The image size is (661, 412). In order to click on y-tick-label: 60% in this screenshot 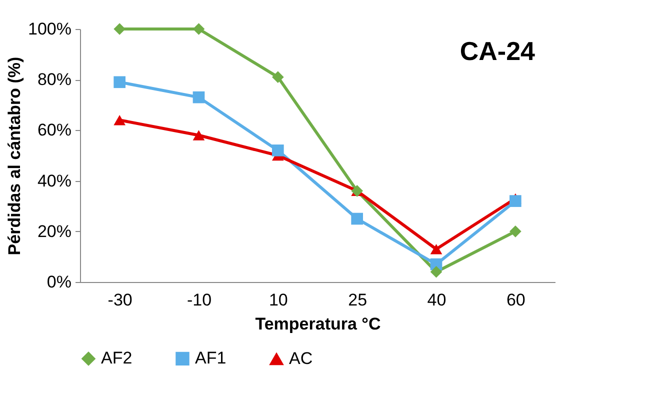, I will do `click(54, 130)`.